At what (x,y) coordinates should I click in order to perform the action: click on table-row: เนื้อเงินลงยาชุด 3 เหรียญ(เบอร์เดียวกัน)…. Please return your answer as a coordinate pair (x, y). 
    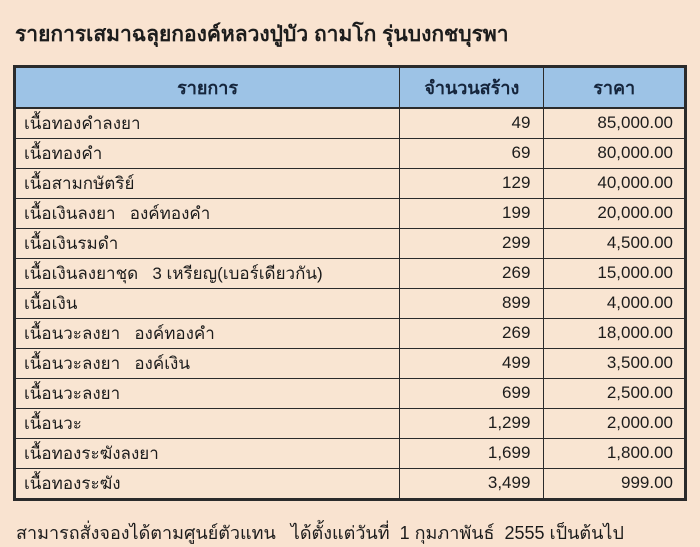
    Looking at the image, I should click on (349, 273).